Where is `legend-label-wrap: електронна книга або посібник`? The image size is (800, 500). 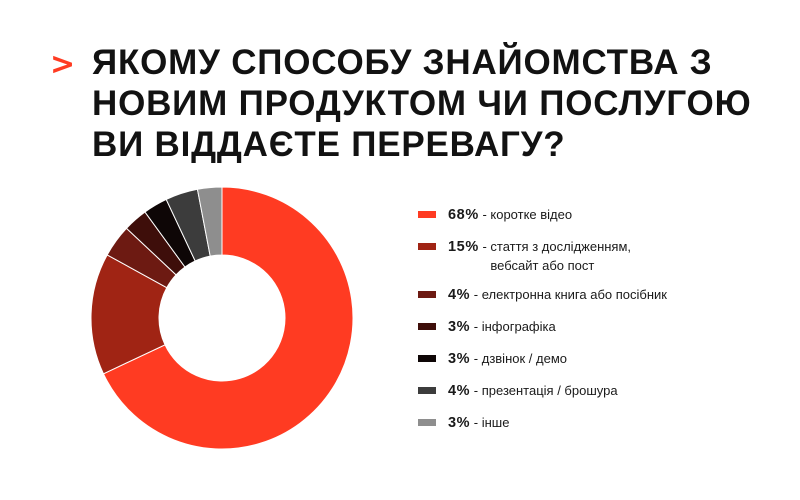
legend-label-wrap: електронна книга або посібник is located at coordinates (574, 294).